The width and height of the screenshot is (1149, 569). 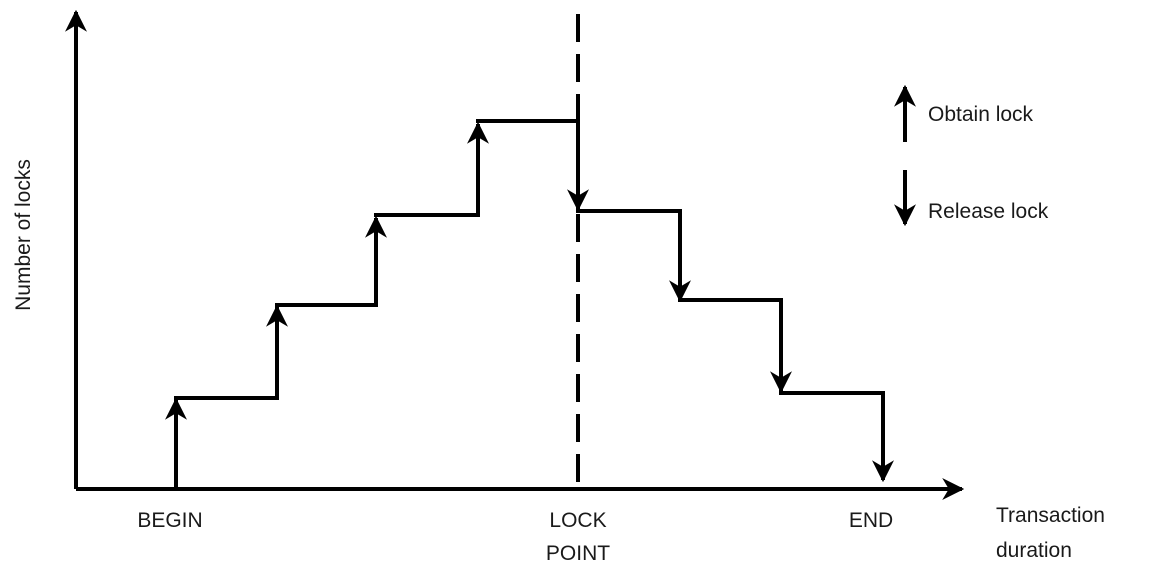 I want to click on lock-point-label-line1: LOCK, so click(x=577, y=520).